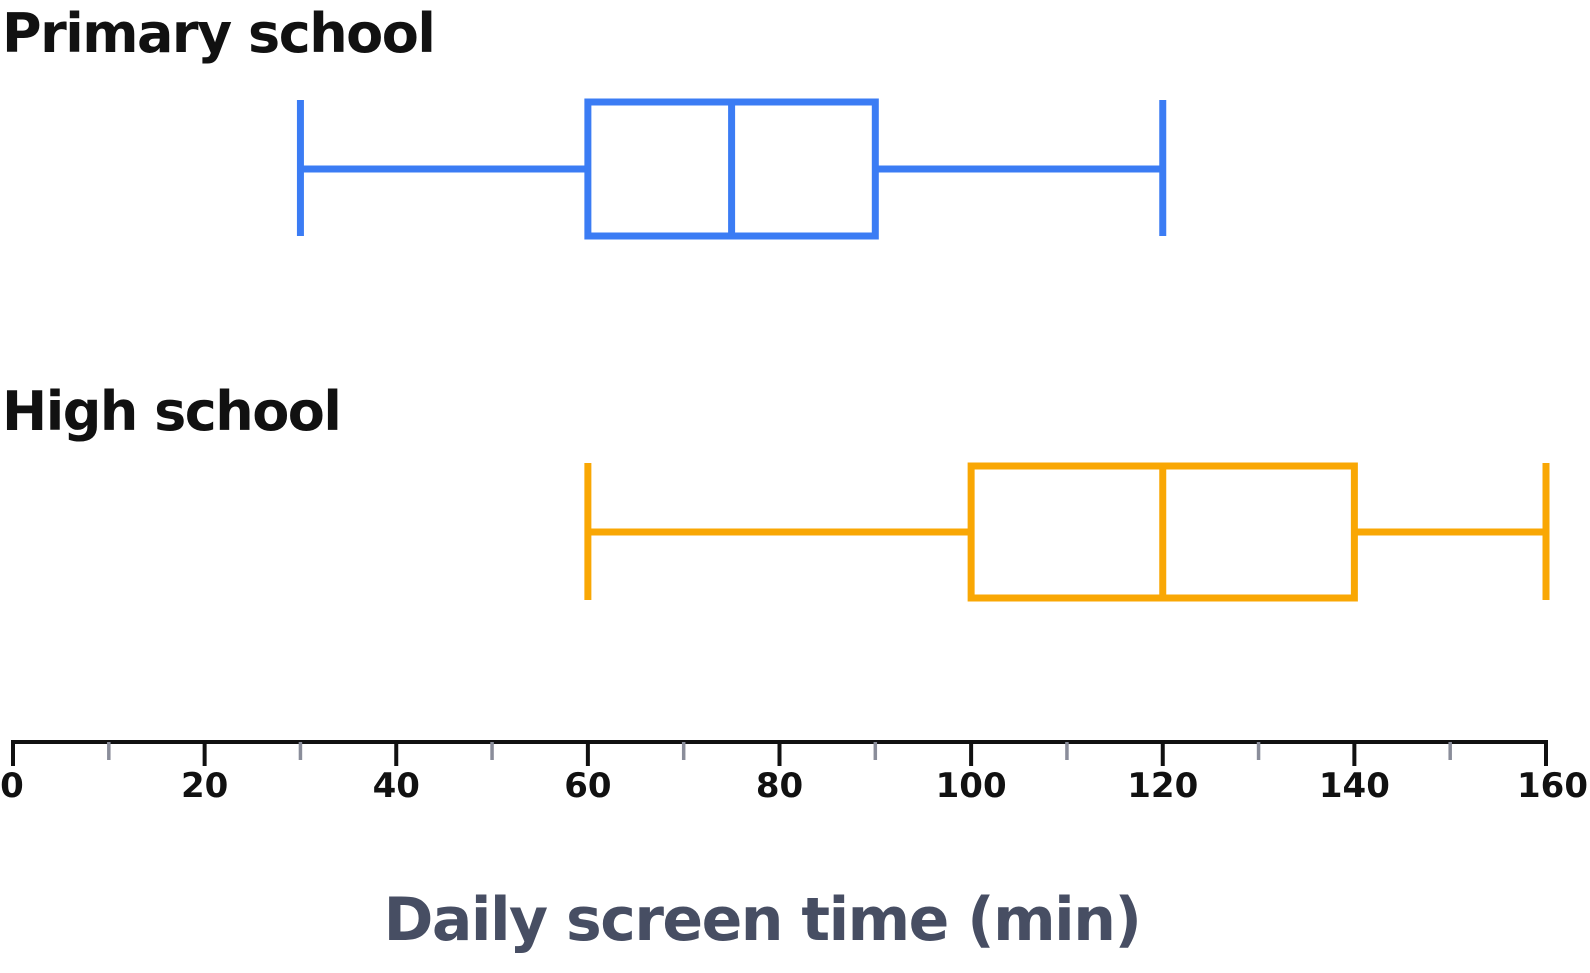 This screenshot has width=1590, height=973. What do you see at coordinates (171, 411) in the screenshot?
I see `series-label-high-school: High school` at bounding box center [171, 411].